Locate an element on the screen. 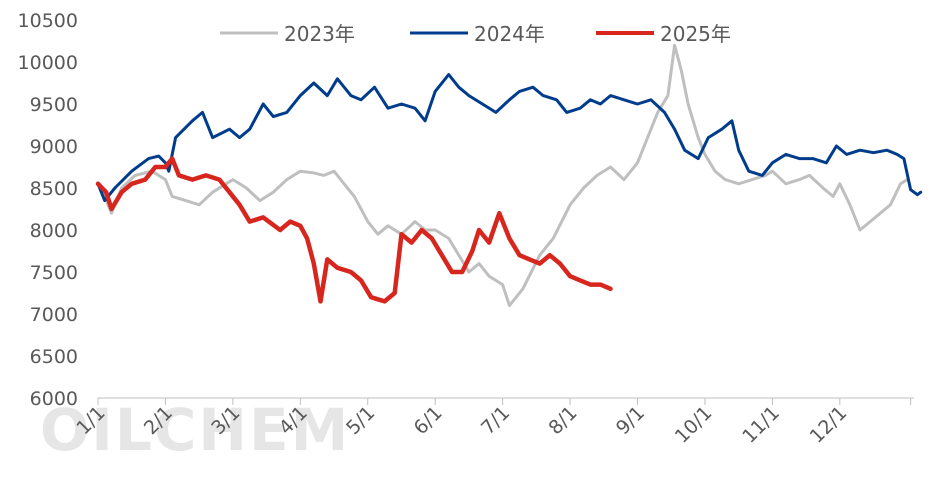 This screenshot has width=936, height=492. x-tick-label: 10/1 is located at coordinates (694, 425).